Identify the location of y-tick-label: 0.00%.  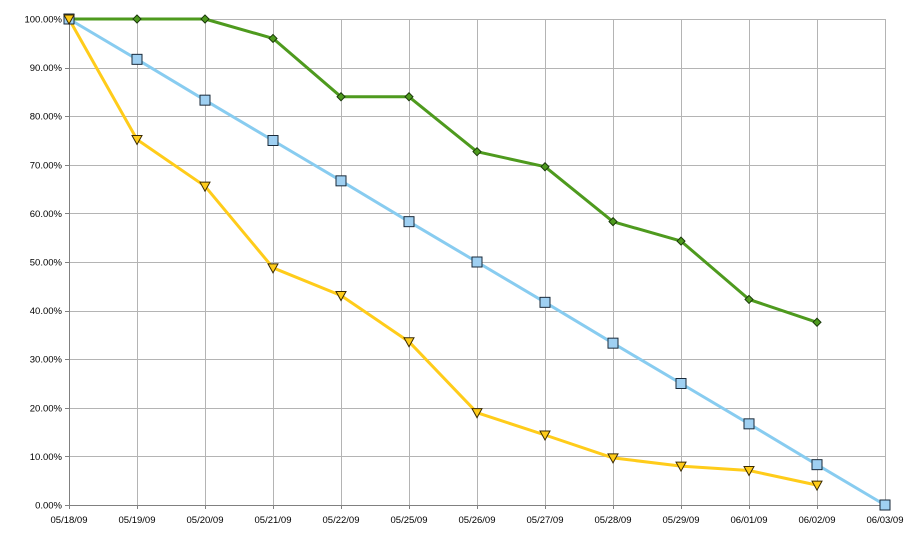
(48, 506).